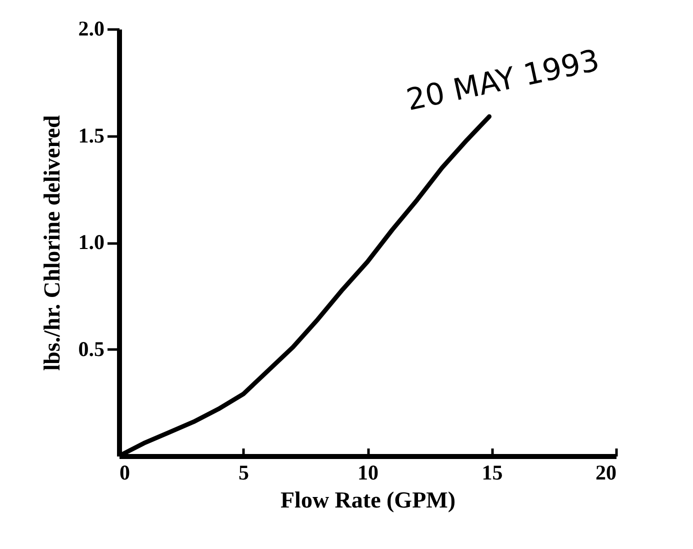 The height and width of the screenshot is (549, 693). I want to click on annotation: 20 MAY 1993, so click(503, 80).